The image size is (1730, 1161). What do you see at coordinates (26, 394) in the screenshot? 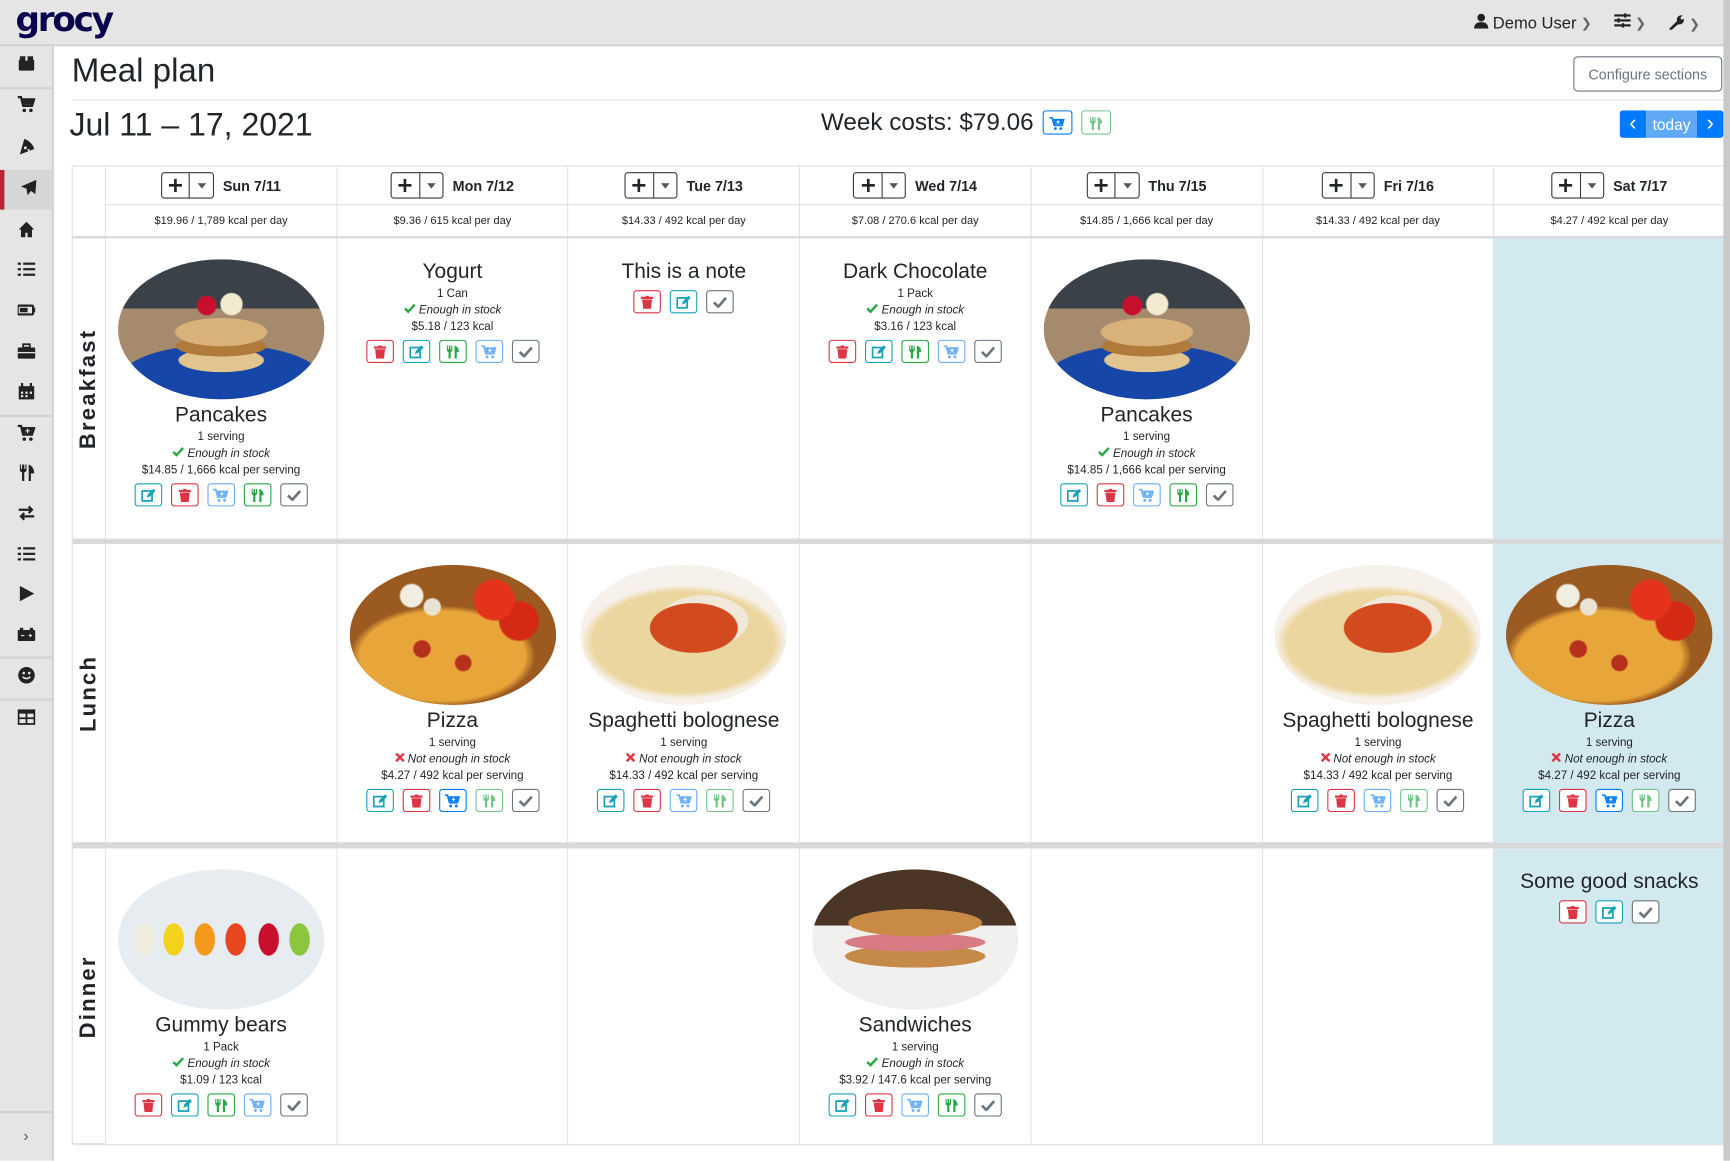
I see `sidebar-item-calendar` at bounding box center [26, 394].